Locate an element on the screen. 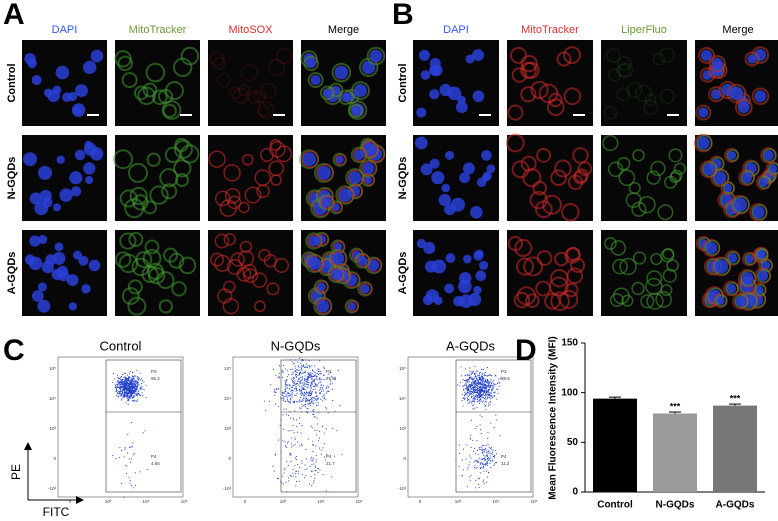  x-tick-label: 10³ is located at coordinates (458, 501).